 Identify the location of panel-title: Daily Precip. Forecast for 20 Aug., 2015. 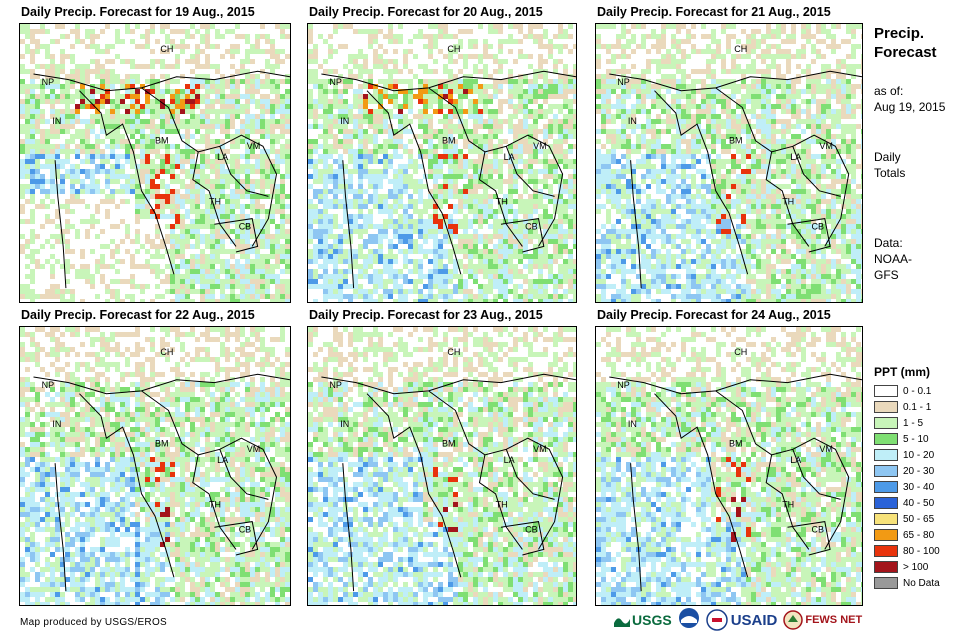
(426, 12).